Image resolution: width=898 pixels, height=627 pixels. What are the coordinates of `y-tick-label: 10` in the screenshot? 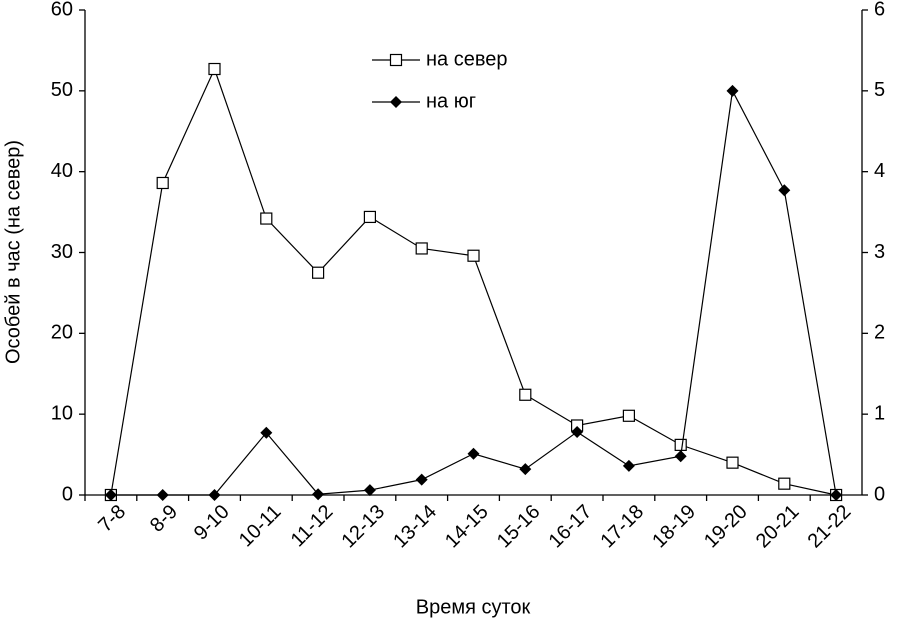 It's located at (62, 413).